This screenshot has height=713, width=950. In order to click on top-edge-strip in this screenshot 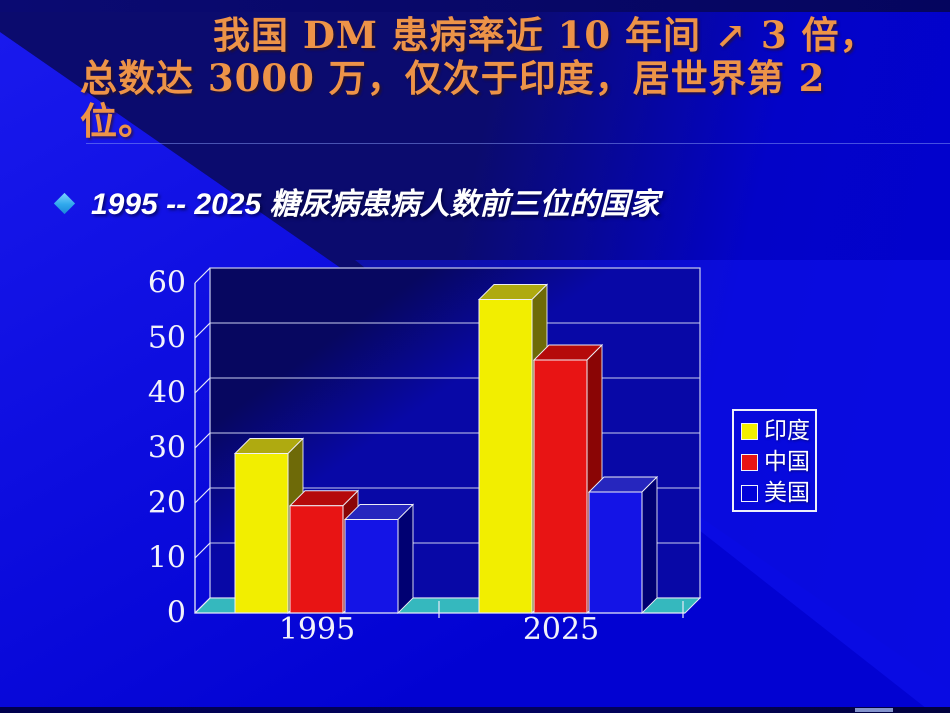, I will do `click(475, 6)`.